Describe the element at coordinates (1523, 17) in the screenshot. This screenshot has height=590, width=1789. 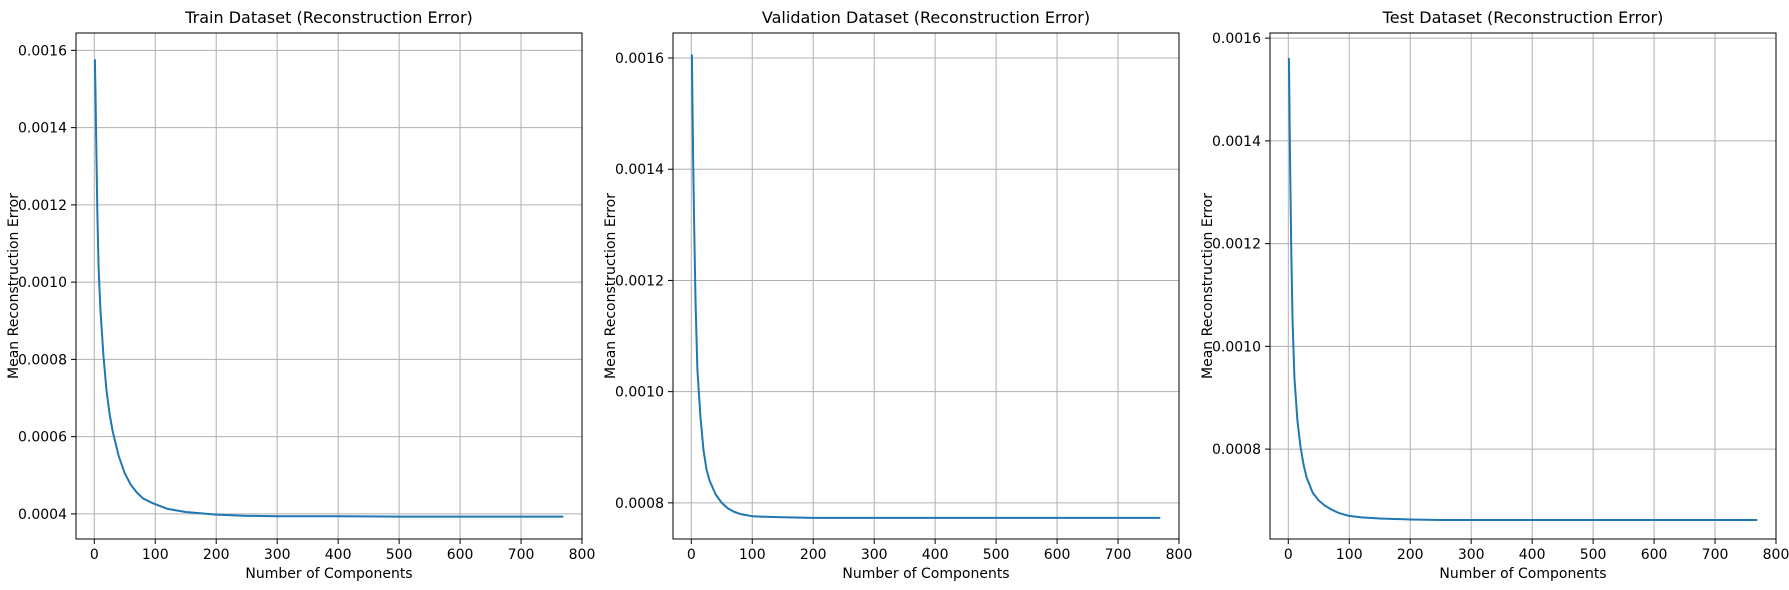
I see `chart-title: Test Dataset (Reconstruction Error)` at that location.